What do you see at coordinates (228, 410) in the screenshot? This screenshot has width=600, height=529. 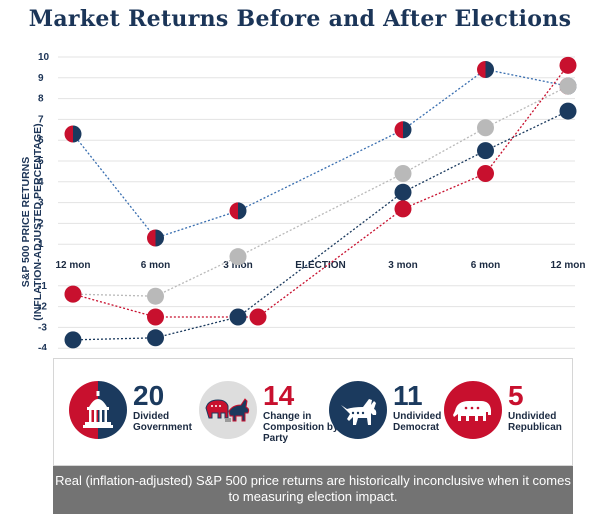 I see `elephant-donkey-icon` at bounding box center [228, 410].